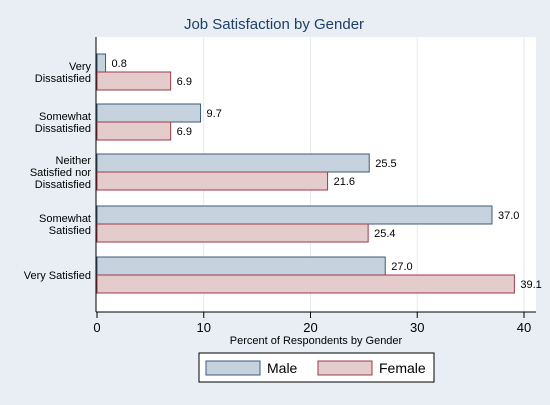 The width and height of the screenshot is (550, 405). What do you see at coordinates (96, 327) in the screenshot?
I see `x-tick-label-0: 0` at bounding box center [96, 327].